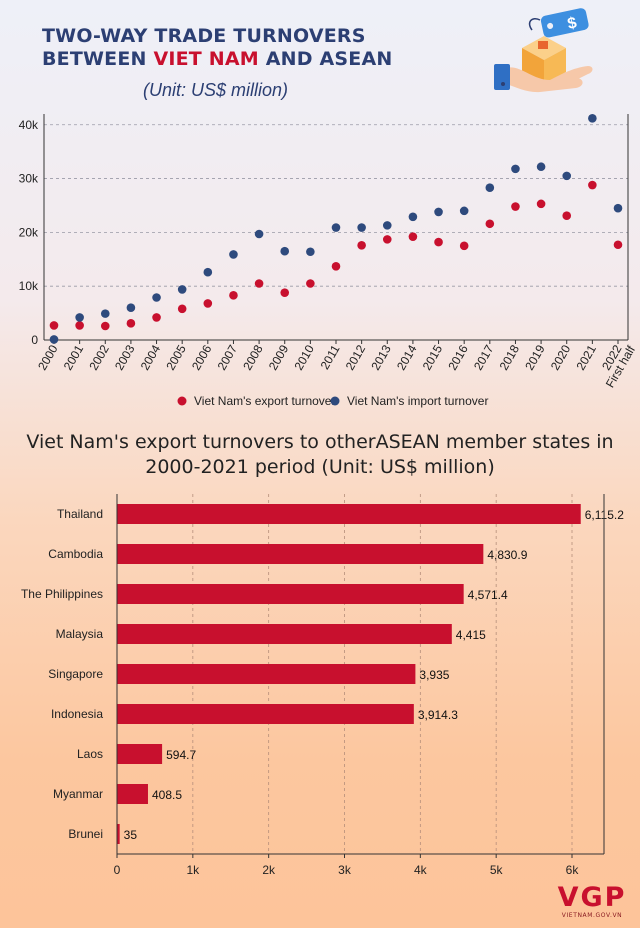 The image size is (640, 928). What do you see at coordinates (181, 755) in the screenshot?
I see `bar-value-label: 594.7` at bounding box center [181, 755].